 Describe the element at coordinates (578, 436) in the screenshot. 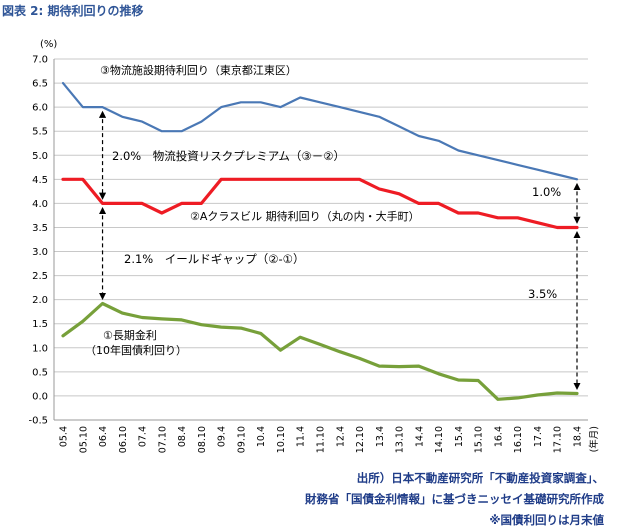

I see `x-tick-label: 18.4` at that location.